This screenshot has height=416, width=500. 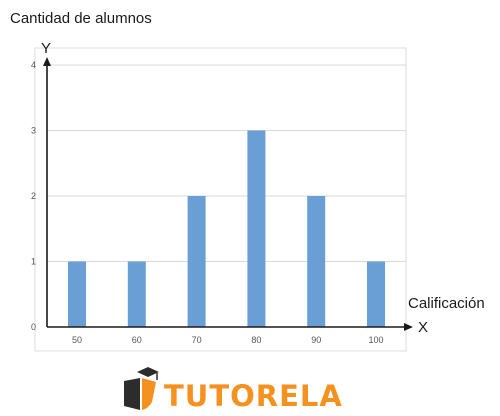 I want to click on y-tick-label: 3, so click(x=33, y=131).